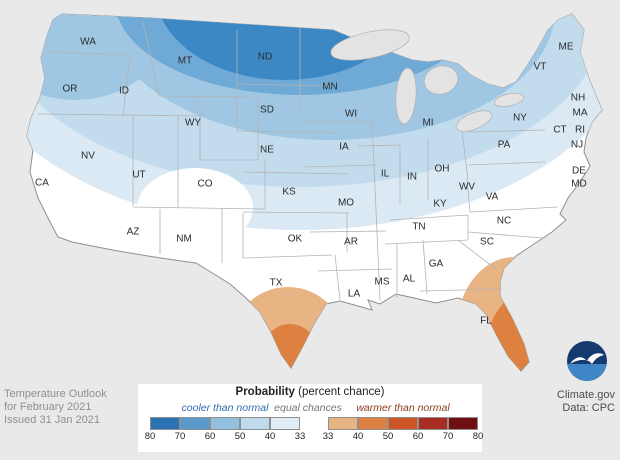  Describe the element at coordinates (133, 232) in the screenshot. I see `state-label-az: AZ` at that location.